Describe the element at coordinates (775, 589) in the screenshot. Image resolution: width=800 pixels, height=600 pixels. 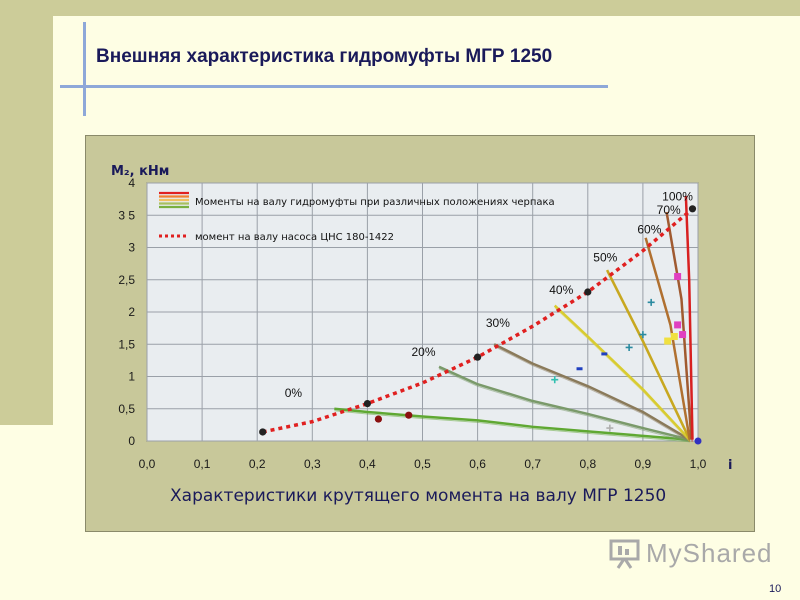
I see `page-number: 10` at that location.